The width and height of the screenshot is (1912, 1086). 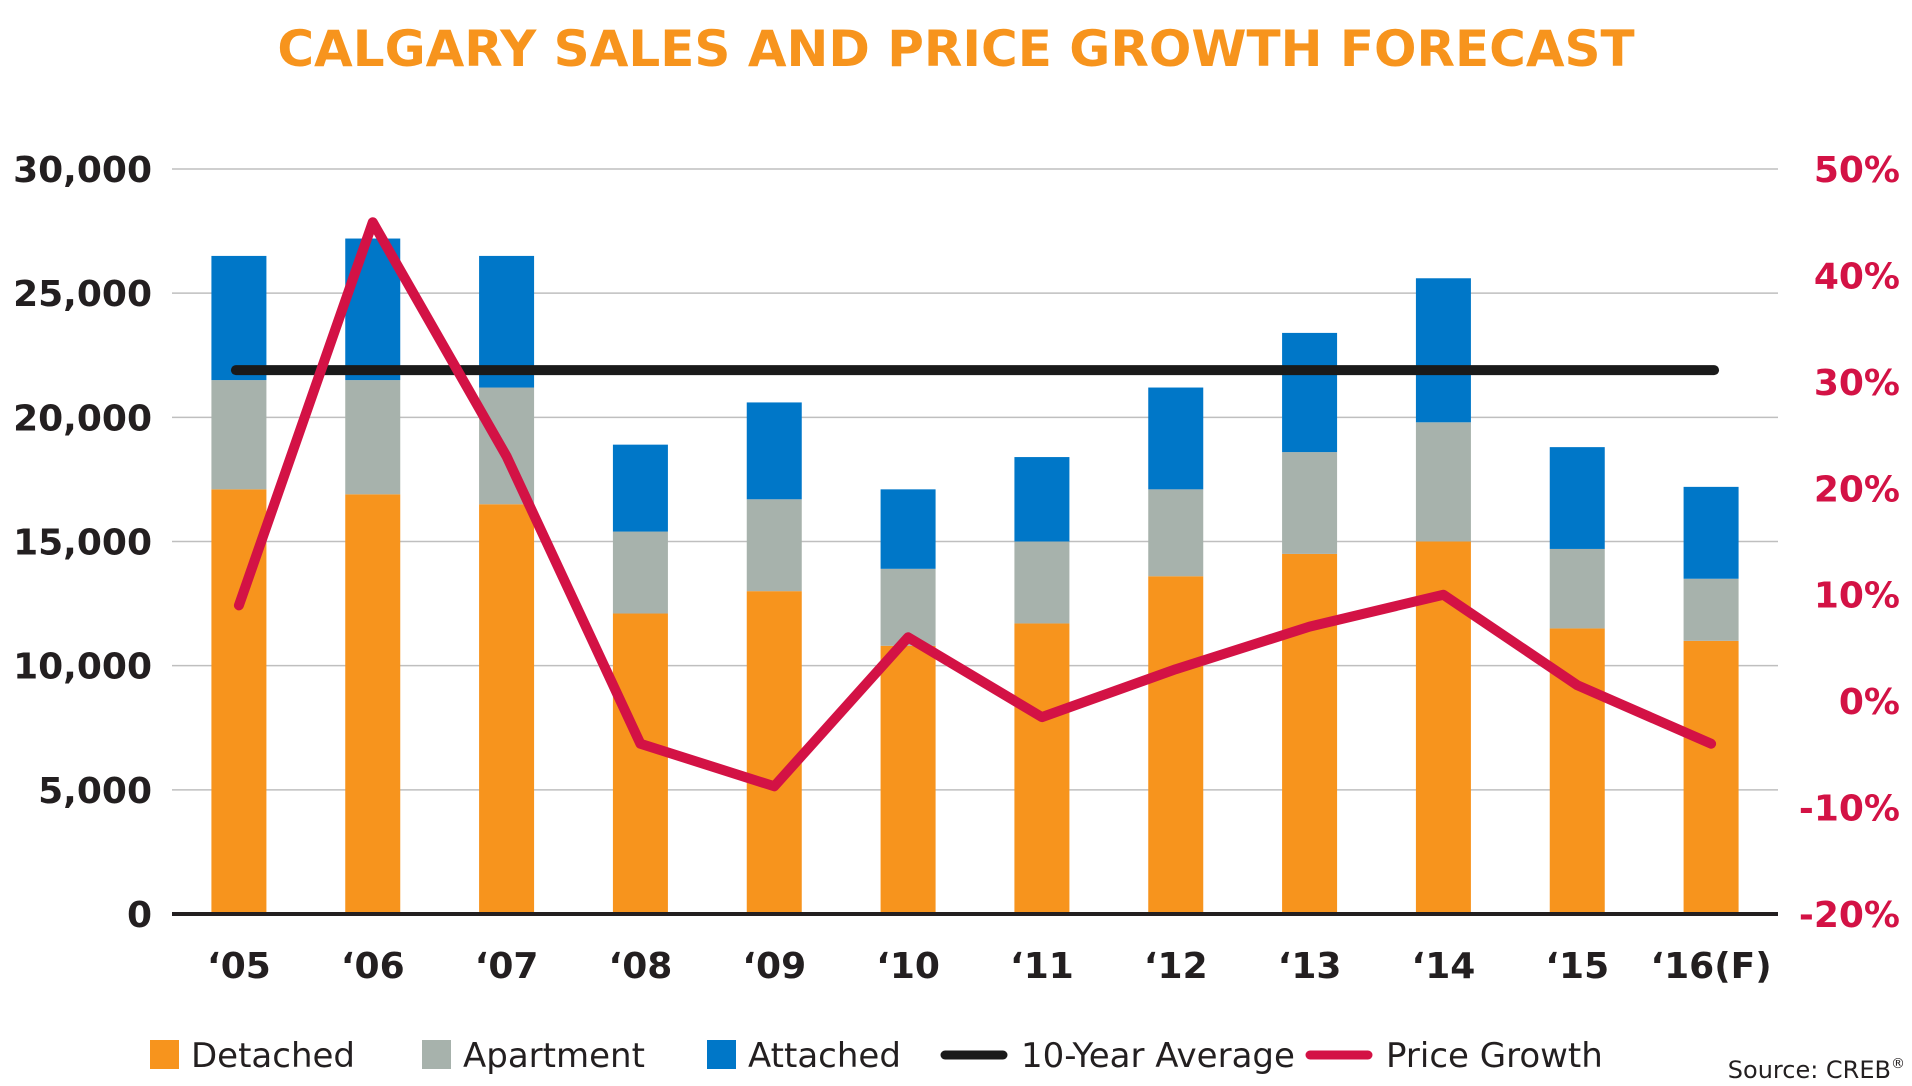 I want to click on y-left-tick-label: 20,000, so click(x=82, y=418).